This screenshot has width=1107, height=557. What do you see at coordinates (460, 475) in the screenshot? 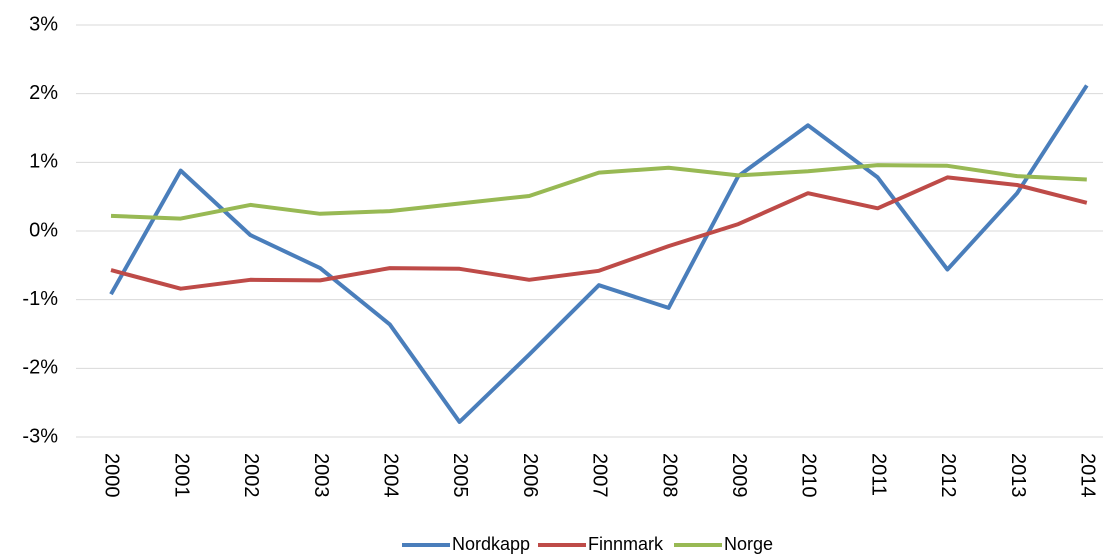
I see `x-tick-label: 2005` at bounding box center [460, 475].